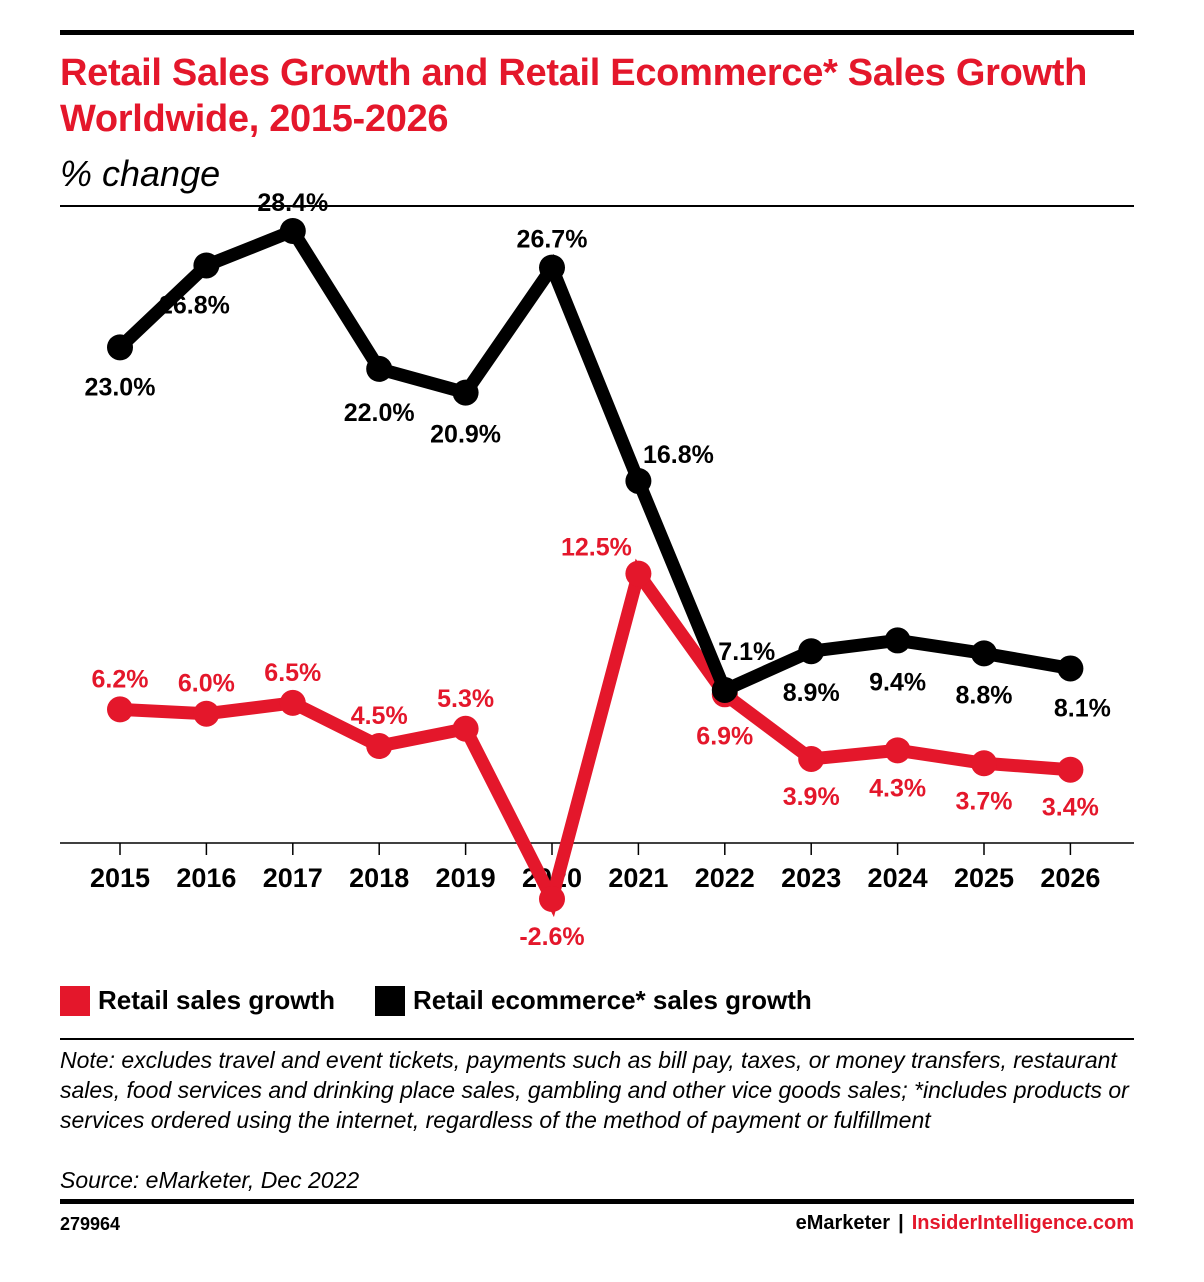  What do you see at coordinates (724, 736) in the screenshot?
I see `retail-data-label: 6.9%` at bounding box center [724, 736].